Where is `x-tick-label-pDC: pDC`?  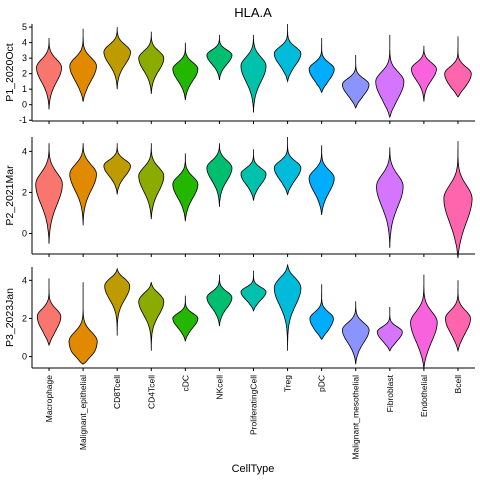
x-tick-label-pDC: pDC is located at coordinates (322, 383).